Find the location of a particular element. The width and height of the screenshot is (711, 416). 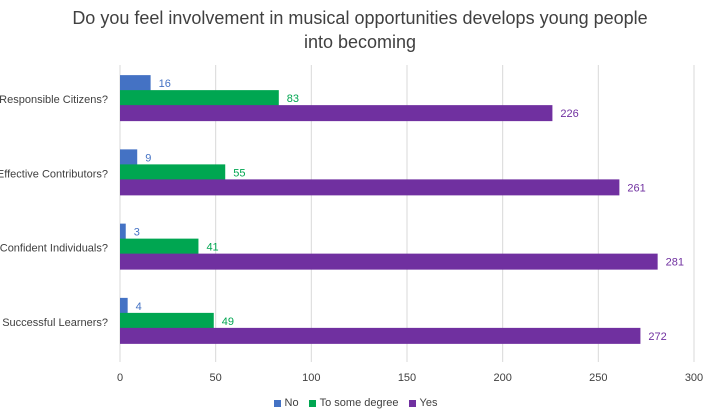

x-tick-label: 0 is located at coordinates (120, 378).